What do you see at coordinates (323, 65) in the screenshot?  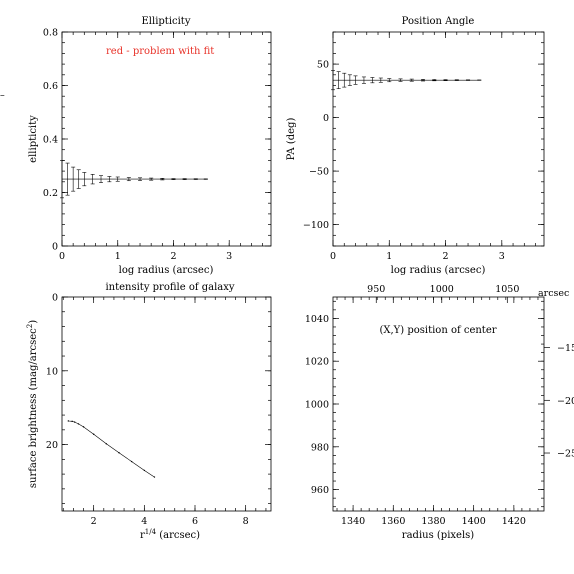 I see `position-angle-y-tick-label: 50` at bounding box center [323, 65].